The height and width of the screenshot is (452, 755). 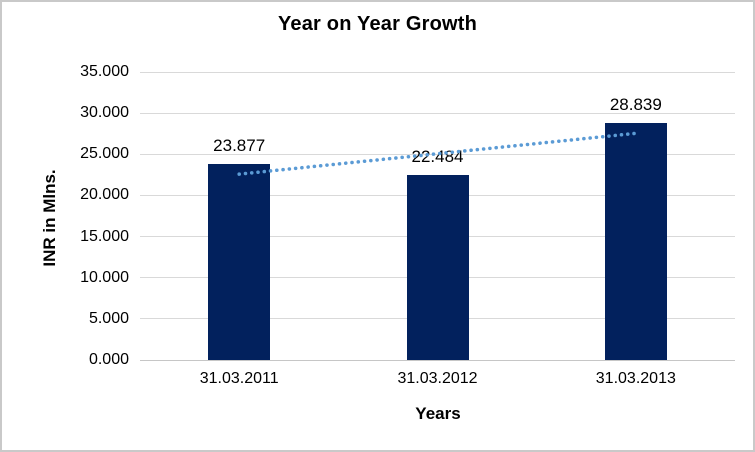 I want to click on x-axis-line, so click(x=437, y=360).